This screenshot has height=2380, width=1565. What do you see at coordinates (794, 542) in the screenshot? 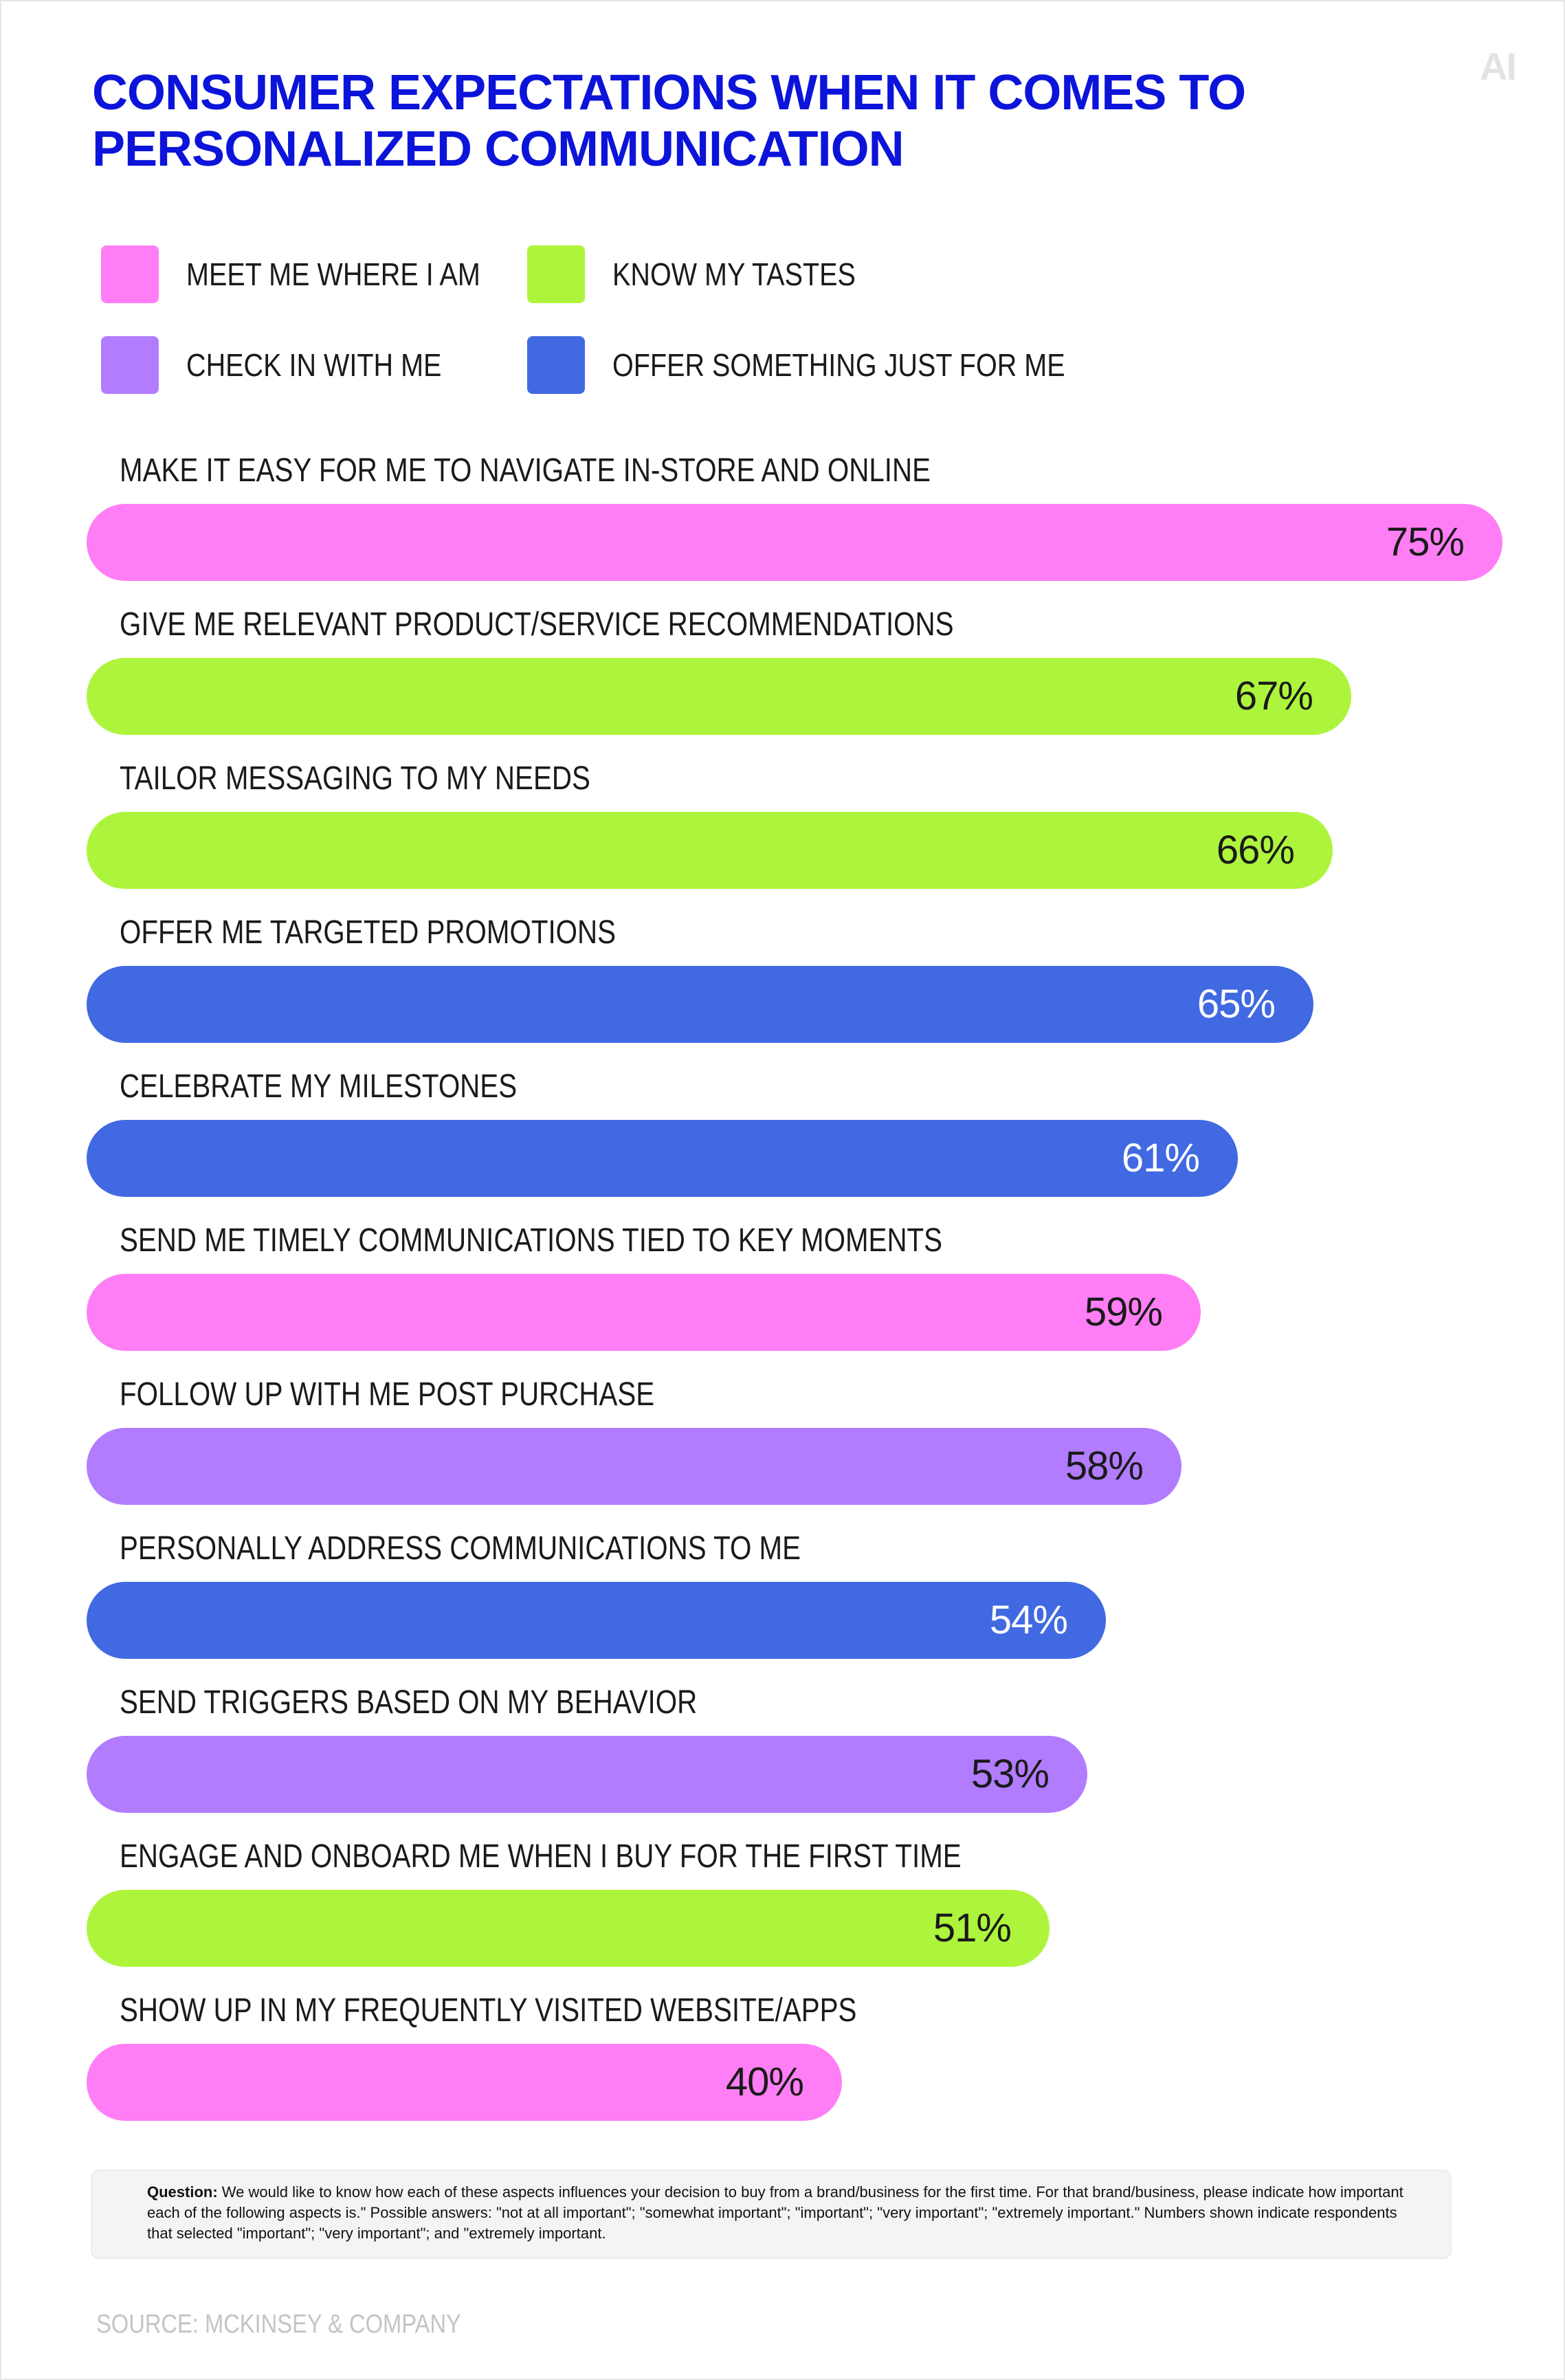
I see `bar: 75%` at bounding box center [794, 542].